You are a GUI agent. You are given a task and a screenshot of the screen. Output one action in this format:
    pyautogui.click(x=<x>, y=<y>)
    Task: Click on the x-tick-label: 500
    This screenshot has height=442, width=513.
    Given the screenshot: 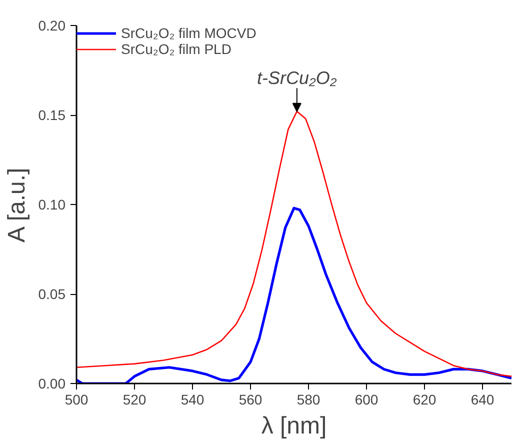 What is the action you would take?
    pyautogui.click(x=76, y=400)
    